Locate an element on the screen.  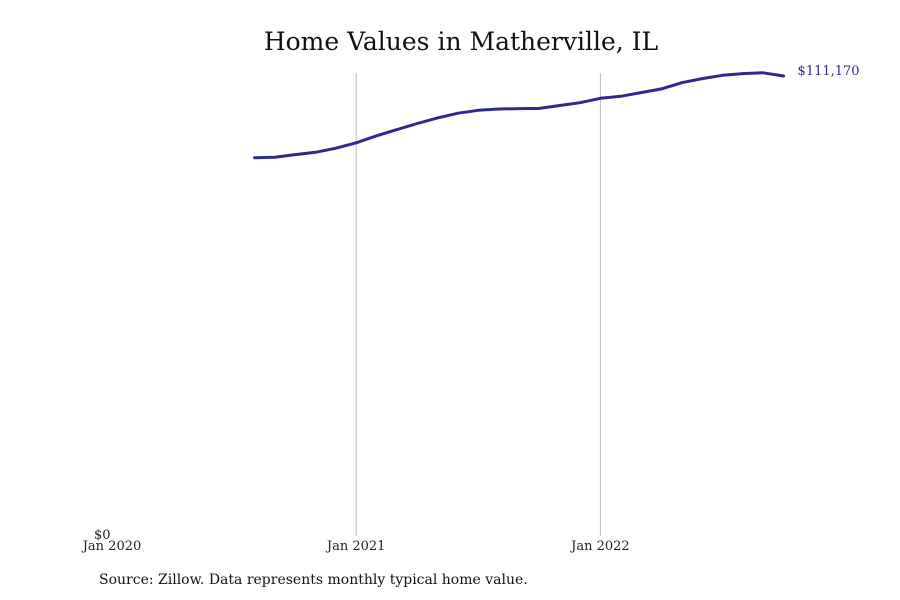
x-tick-label: Jan 2020 is located at coordinates (111, 546).